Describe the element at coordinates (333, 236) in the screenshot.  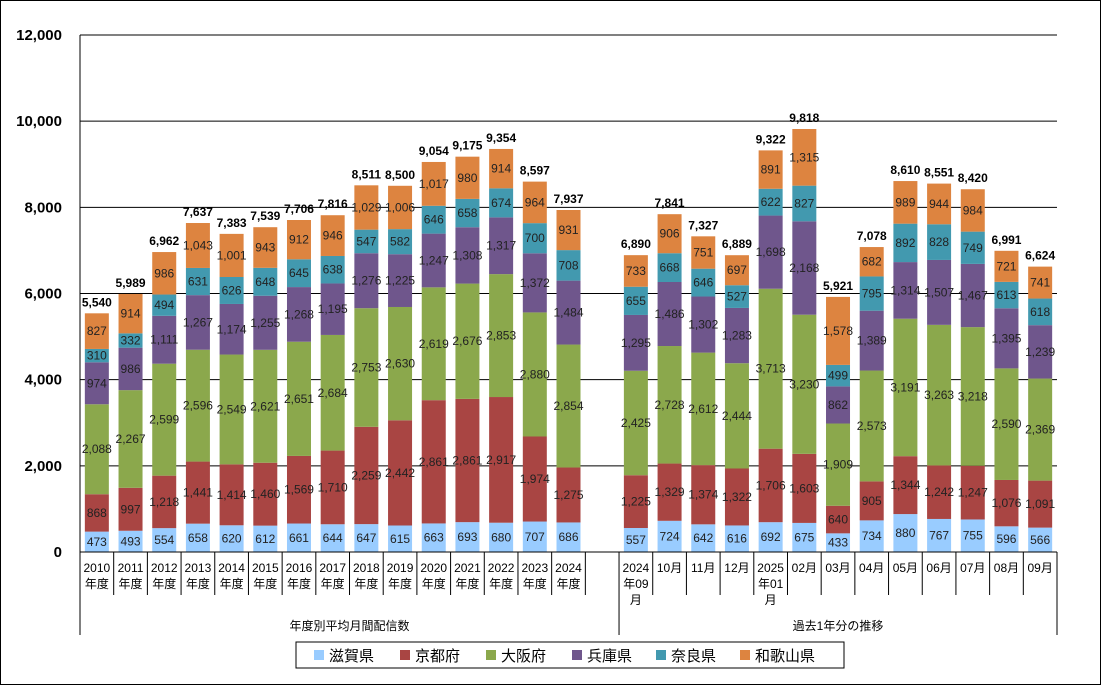
I see `data-label: 946` at that location.